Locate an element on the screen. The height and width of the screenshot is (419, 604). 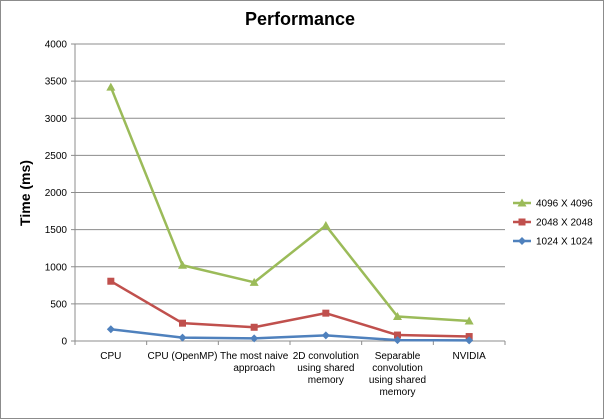
x-tick-label: NVIDIA is located at coordinates (469, 356).